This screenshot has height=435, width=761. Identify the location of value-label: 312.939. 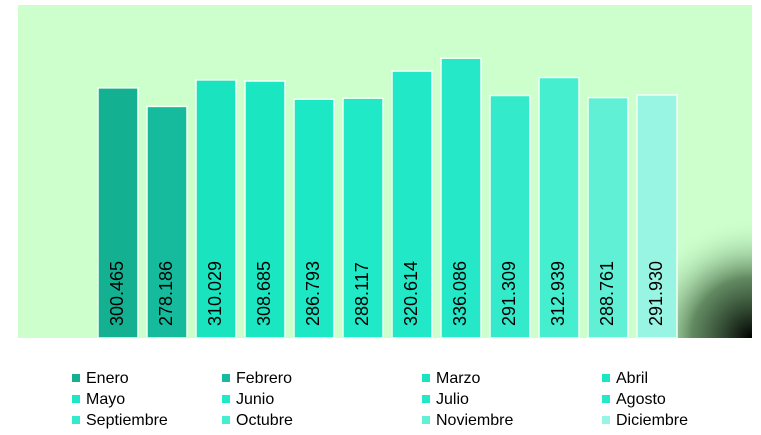
(558, 293).